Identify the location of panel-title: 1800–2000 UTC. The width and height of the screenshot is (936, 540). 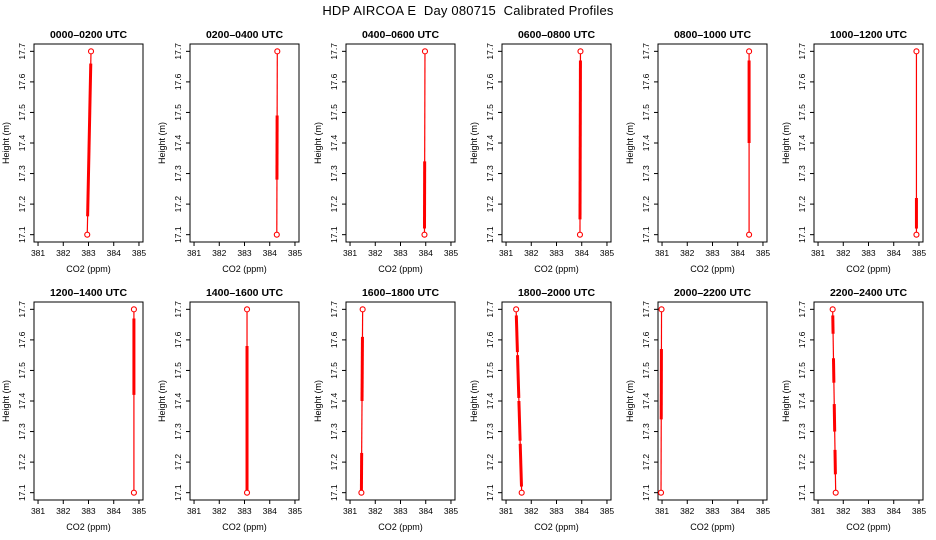
(556, 293).